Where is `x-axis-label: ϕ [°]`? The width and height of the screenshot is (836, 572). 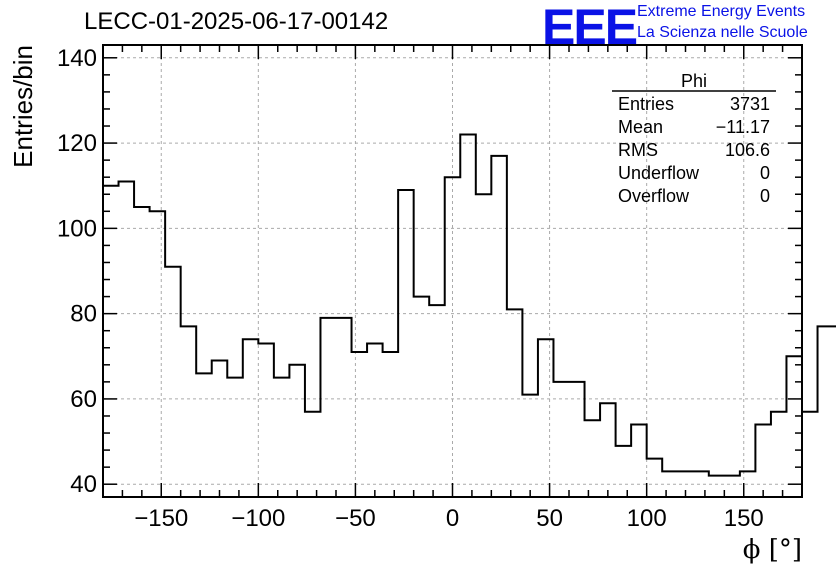 x-axis-label: ϕ [°] is located at coordinates (772, 550).